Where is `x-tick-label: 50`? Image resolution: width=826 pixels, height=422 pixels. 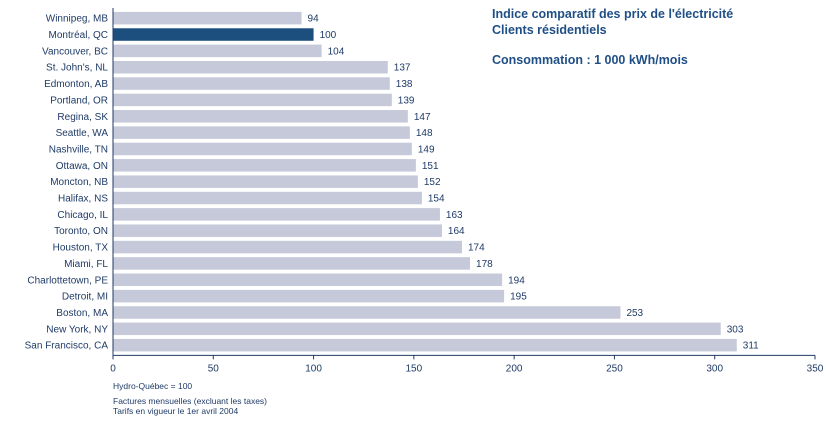
x-tick-label: 50 is located at coordinates (214, 368).